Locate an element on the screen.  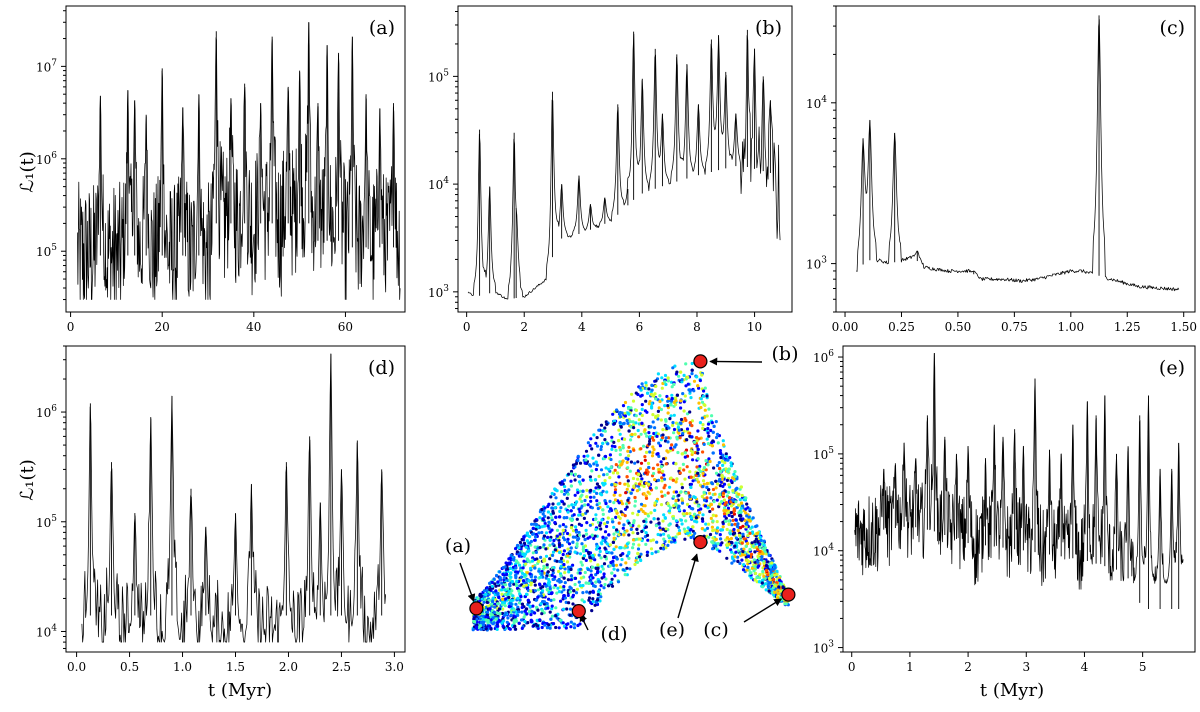
marker-arrow is located at coordinates (688, 586).